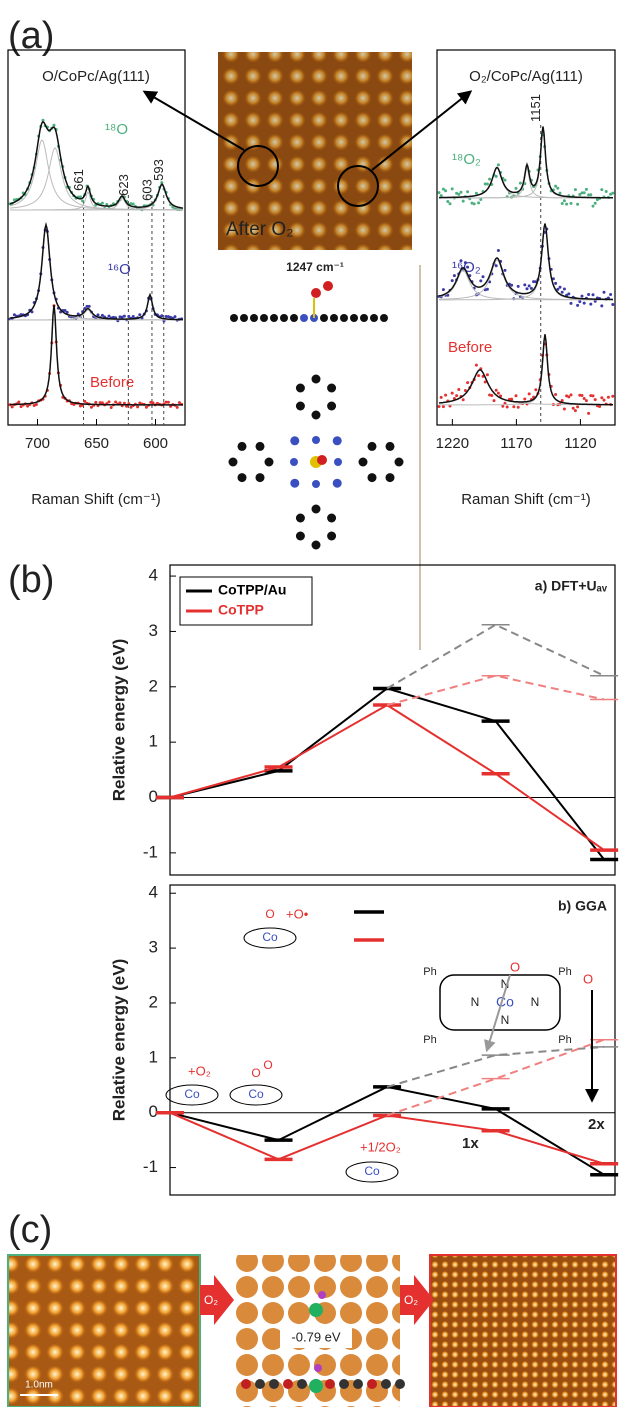 Image resolution: width=622 pixels, height=1407 pixels. I want to click on reaction-path, so click(387, 774).